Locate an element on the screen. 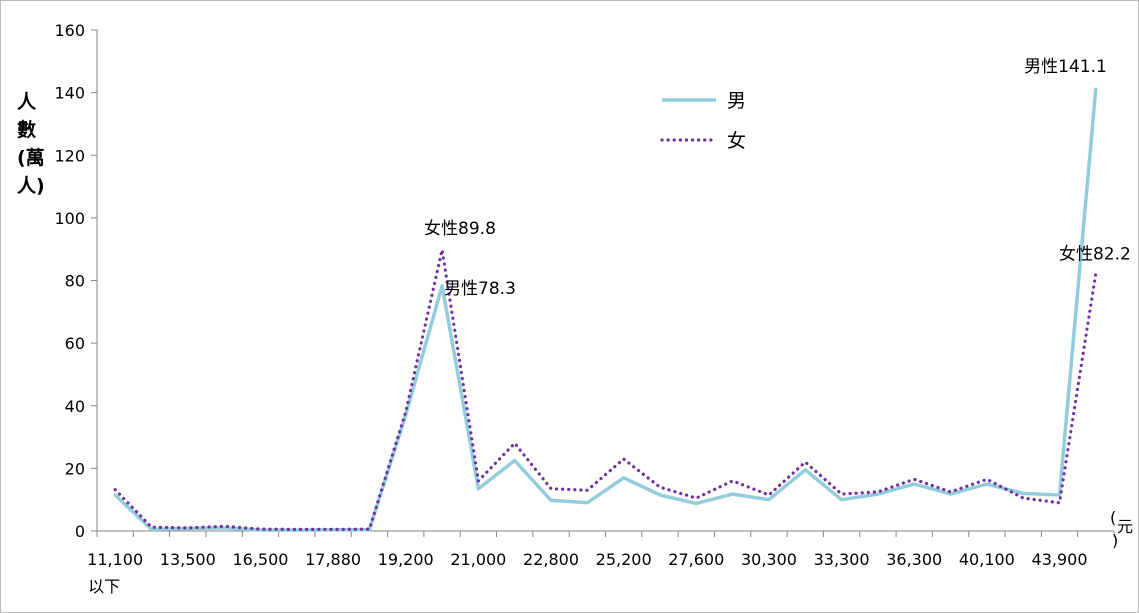  x-tick-sublabel: 以下 is located at coordinates (104, 586).